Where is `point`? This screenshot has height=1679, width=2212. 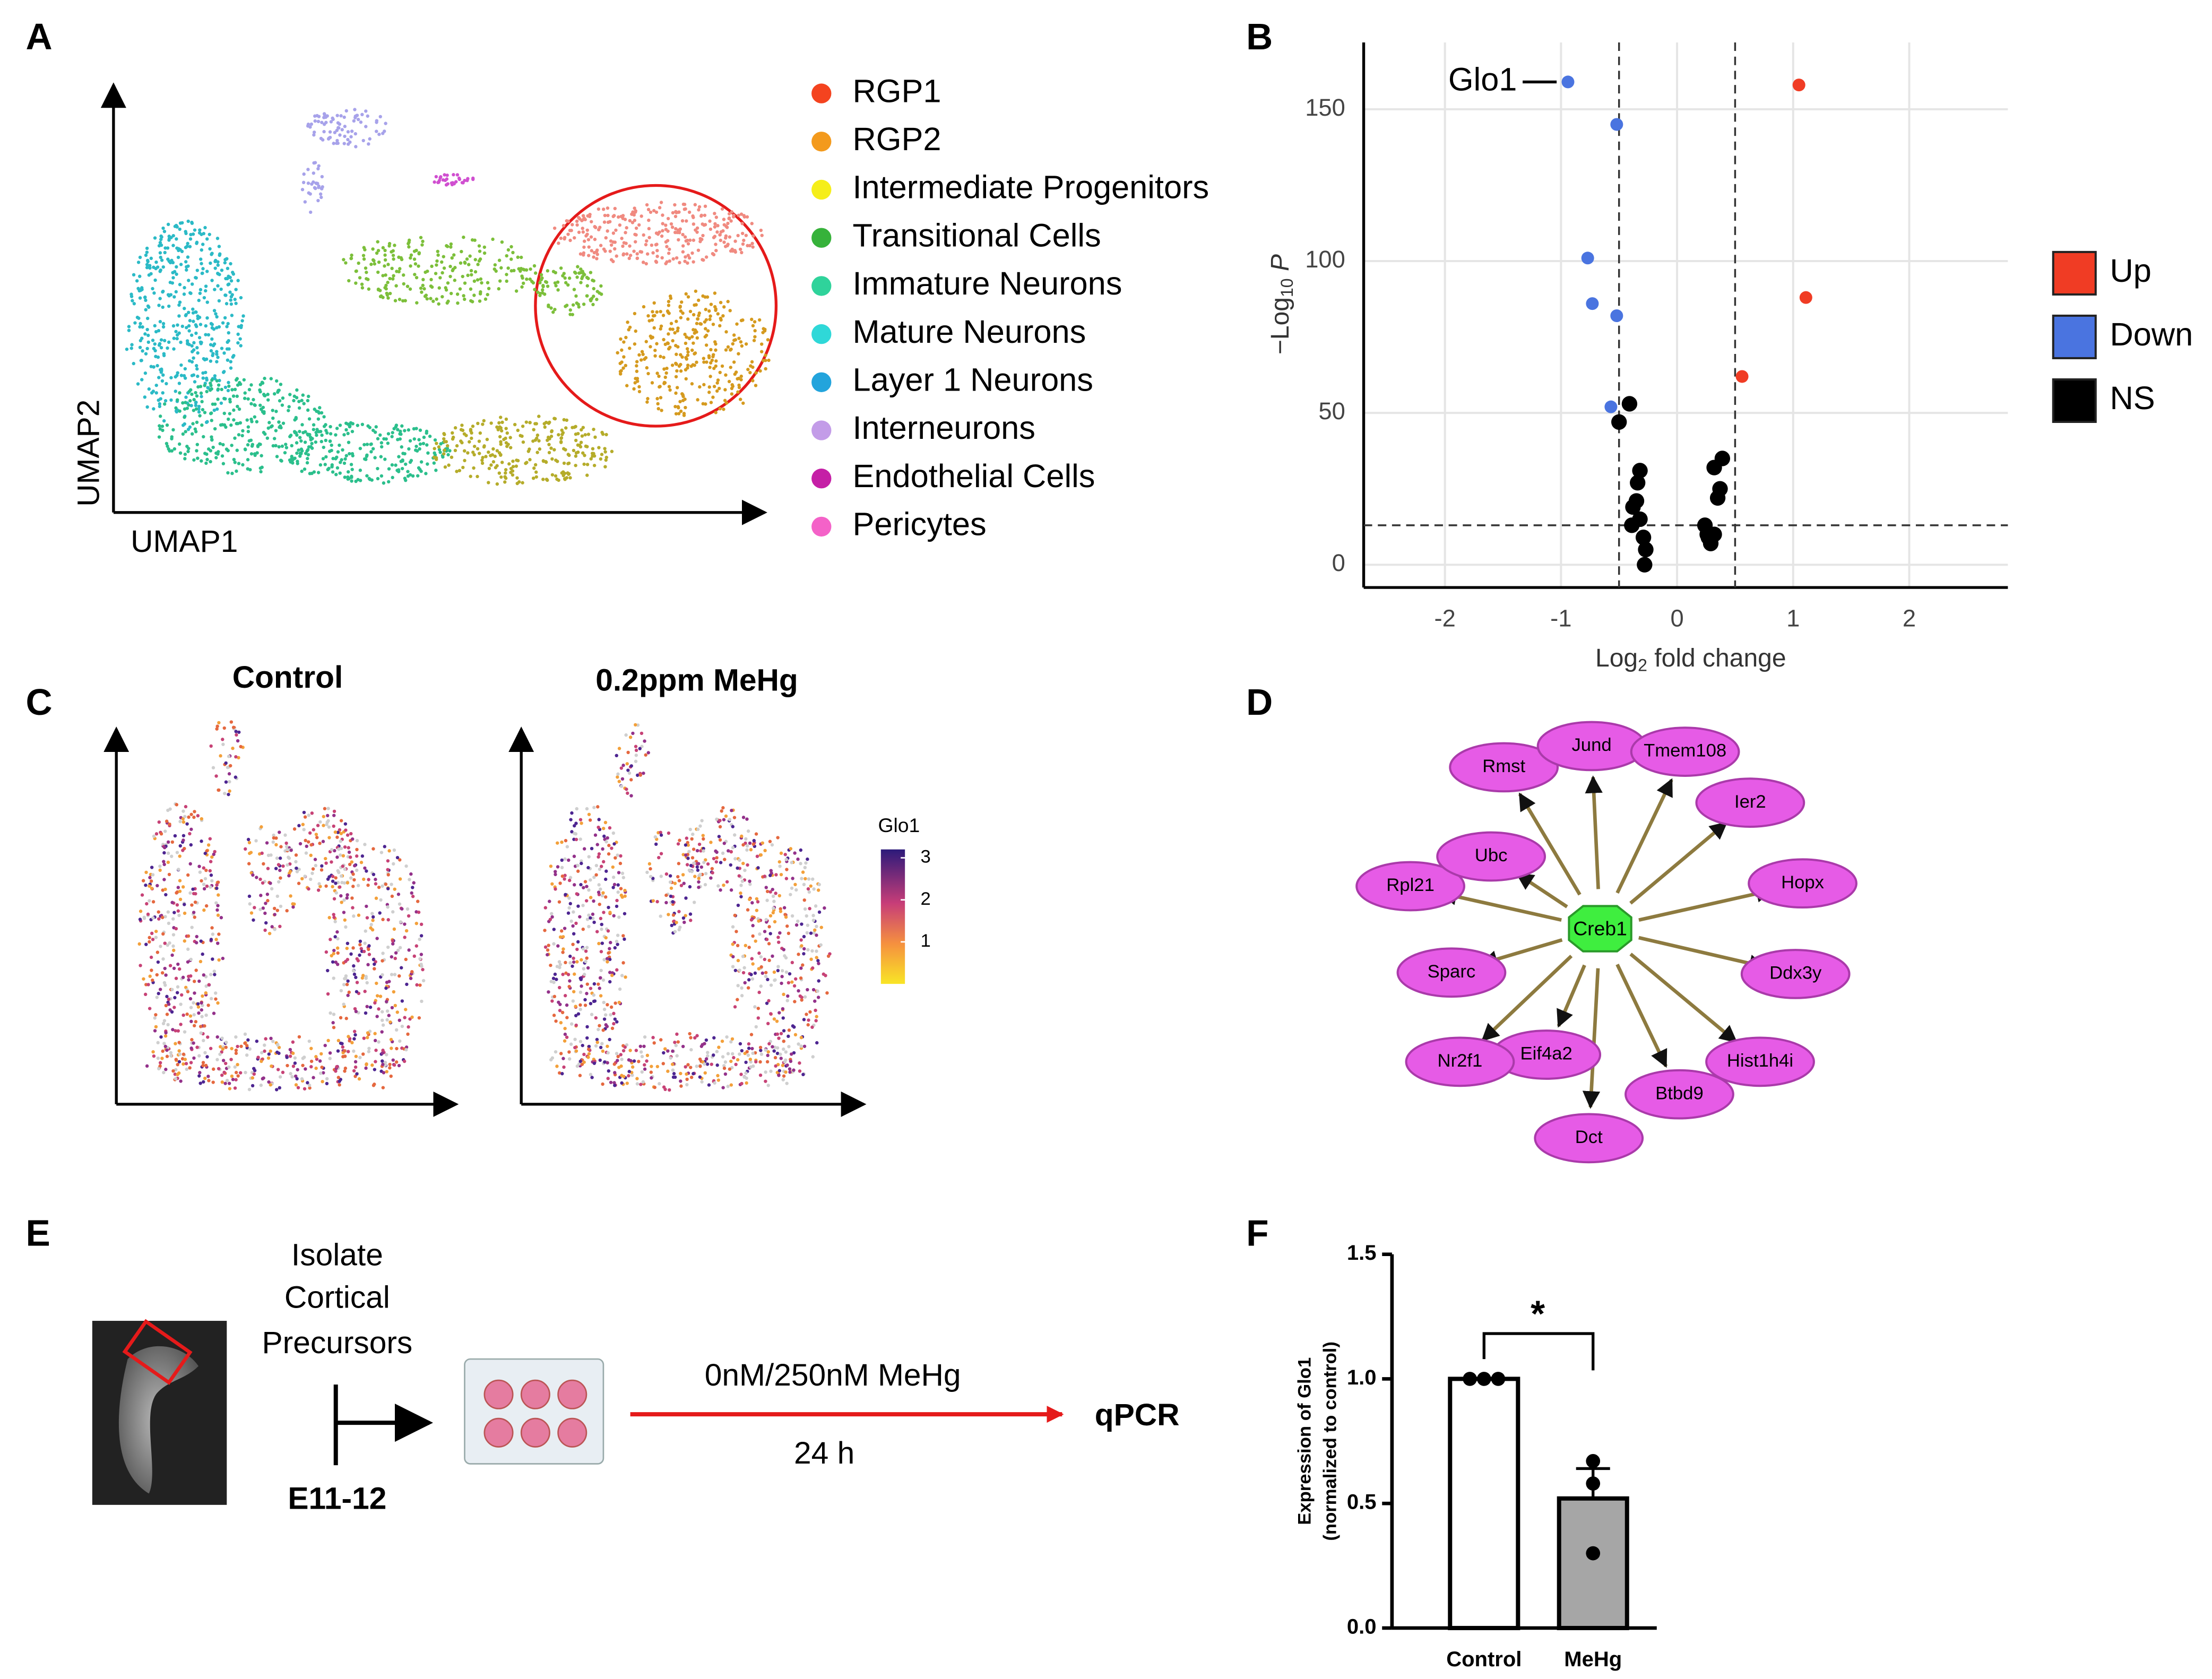
point is located at coordinates (1633, 507).